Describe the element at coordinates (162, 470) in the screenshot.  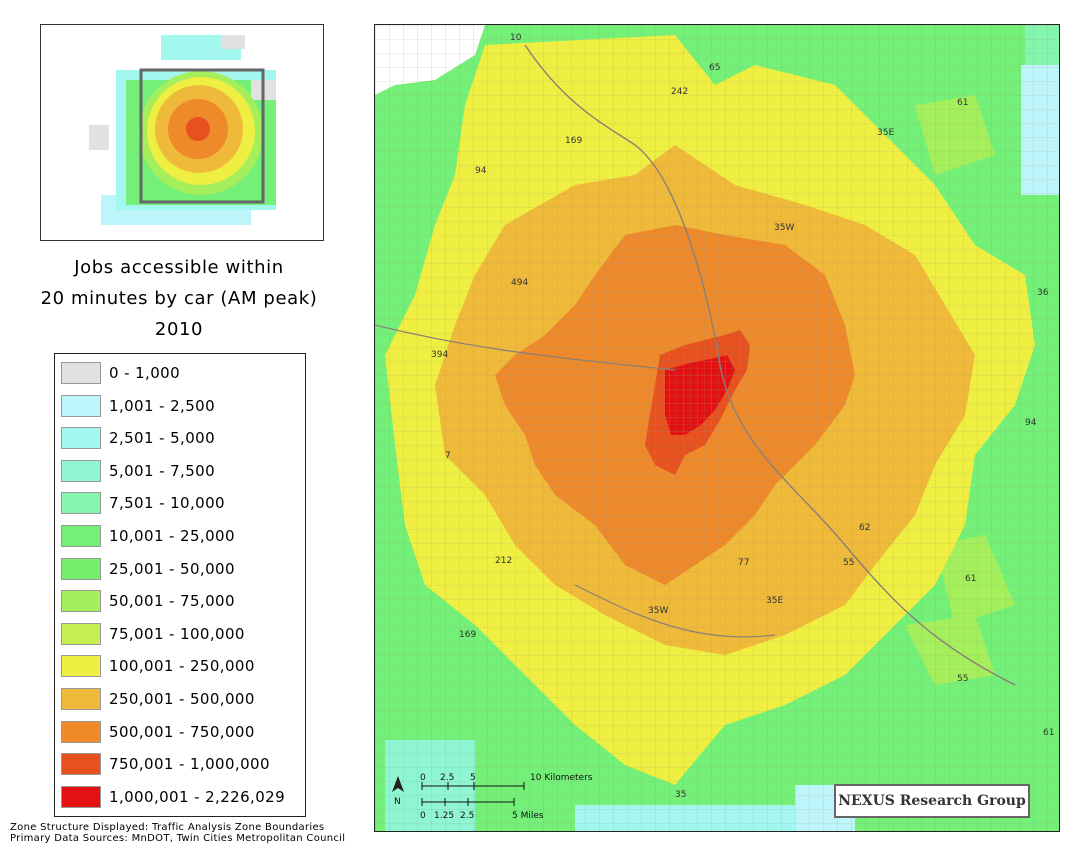
I see `legend-label: 5,001 - 7,500` at that location.